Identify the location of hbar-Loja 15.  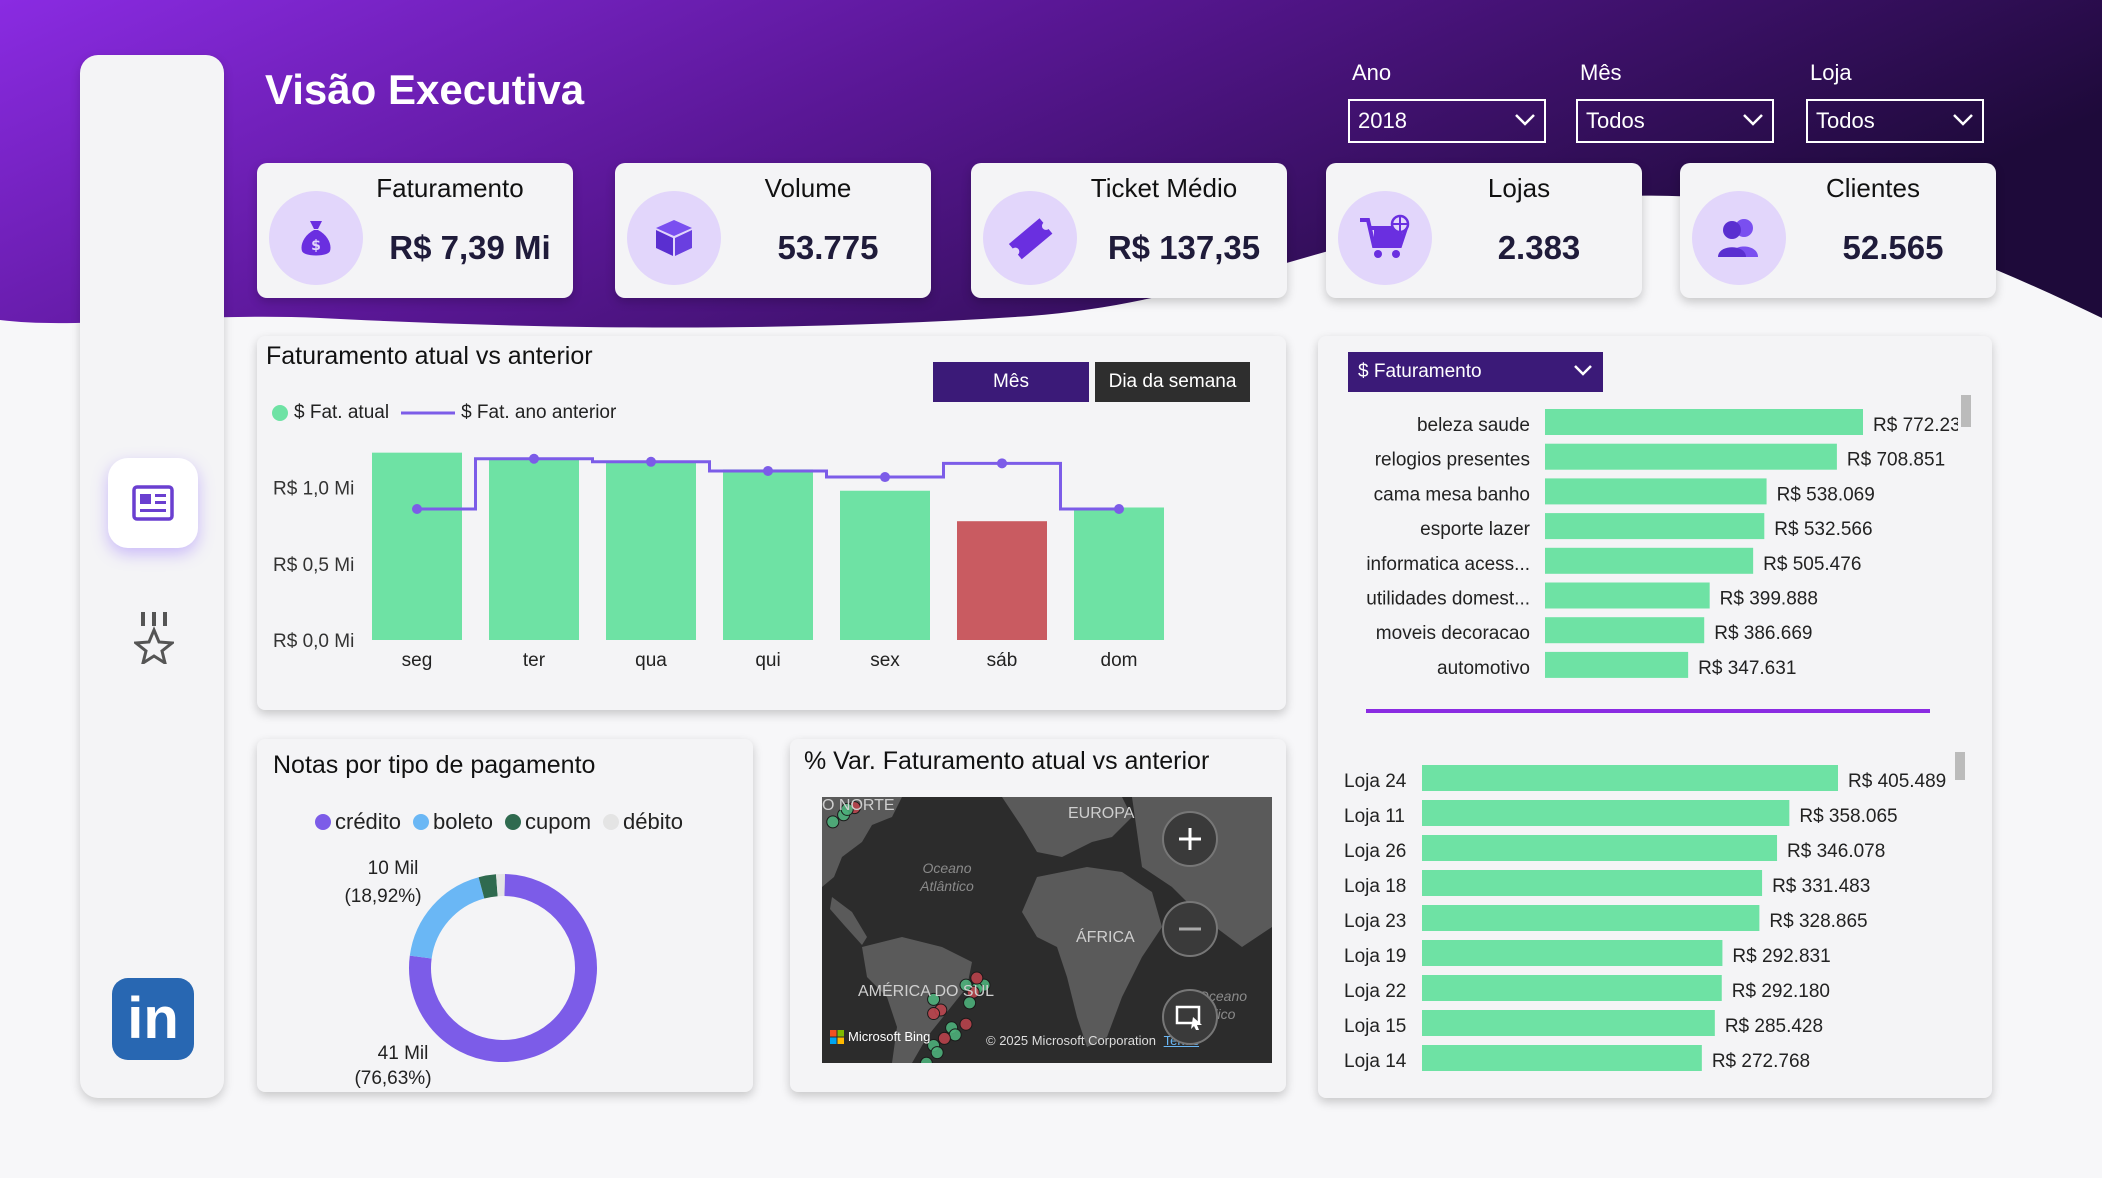
(1568, 1023).